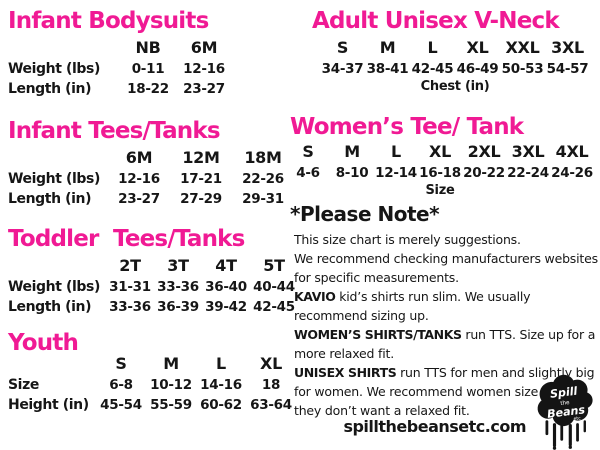  Describe the element at coordinates (263, 199) in the screenshot. I see `size-value: 29-31` at that location.